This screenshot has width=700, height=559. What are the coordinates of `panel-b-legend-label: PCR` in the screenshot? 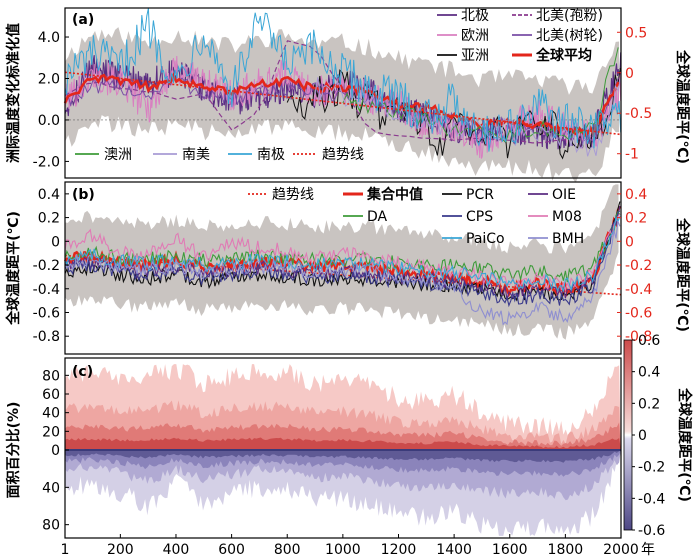 It's located at (480, 195).